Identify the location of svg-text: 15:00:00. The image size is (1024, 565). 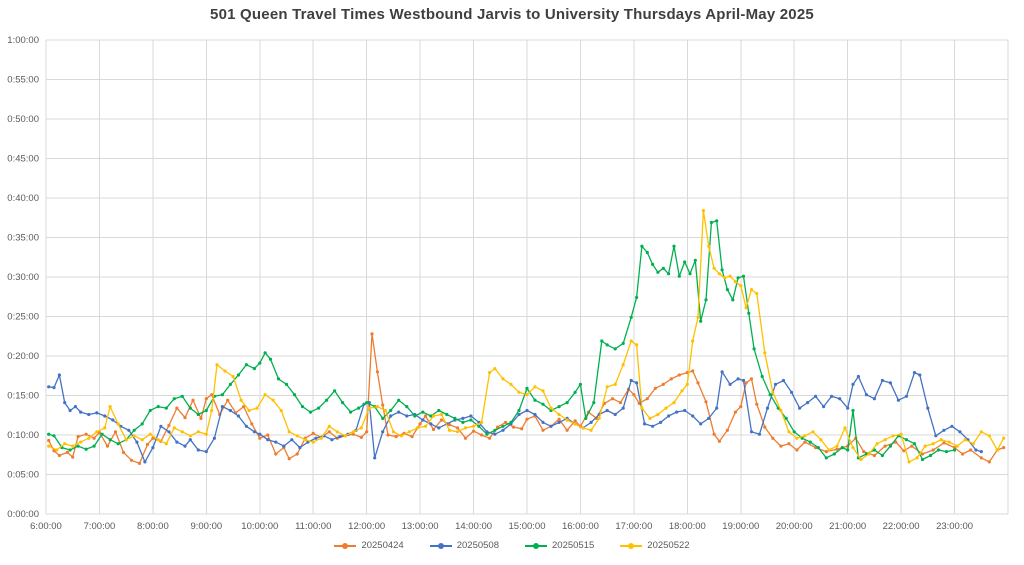
(527, 526).